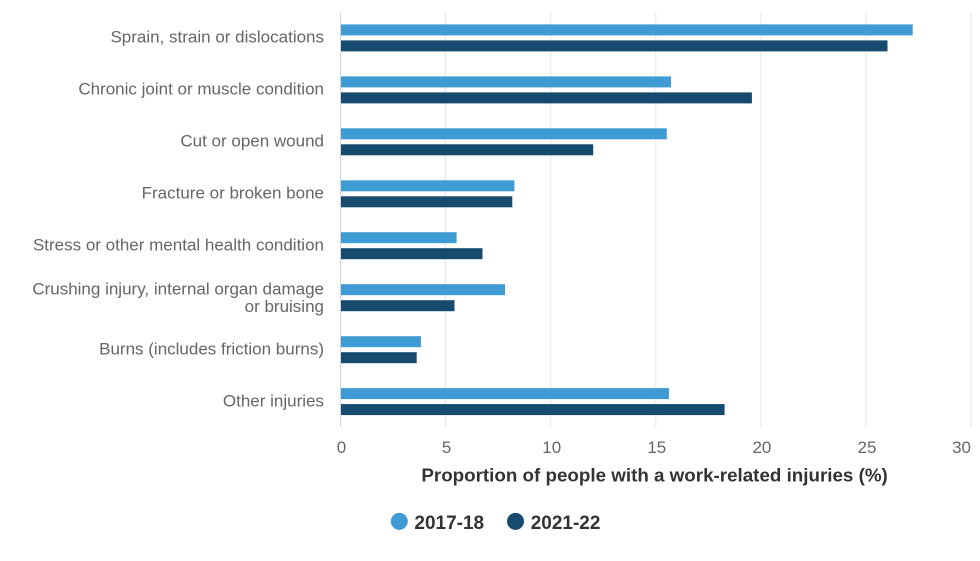 This screenshot has height=561, width=980. What do you see at coordinates (284, 306) in the screenshot?
I see `svg-text: or bruising` at bounding box center [284, 306].